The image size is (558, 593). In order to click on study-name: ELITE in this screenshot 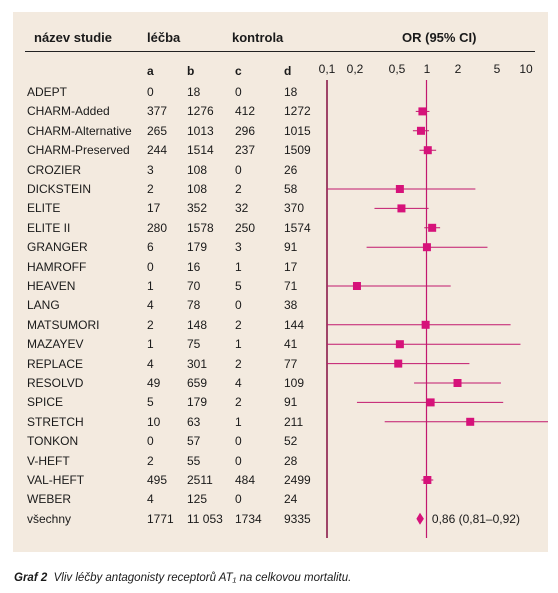, I will do `click(44, 208)`.